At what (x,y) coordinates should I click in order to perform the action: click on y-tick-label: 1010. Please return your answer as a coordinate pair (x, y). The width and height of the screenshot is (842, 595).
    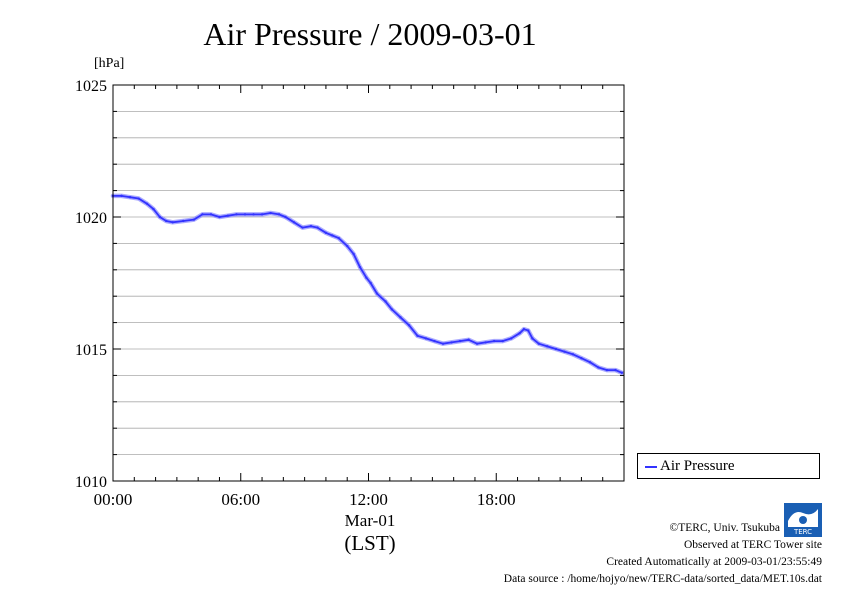
    Looking at the image, I should click on (91, 482).